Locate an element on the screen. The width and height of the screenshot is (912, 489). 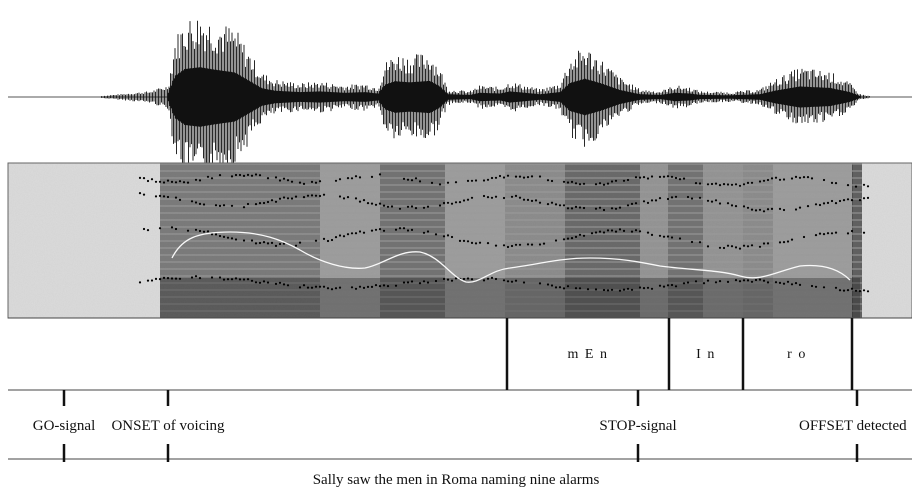
waveform-core is located at coordinates (514, 97).